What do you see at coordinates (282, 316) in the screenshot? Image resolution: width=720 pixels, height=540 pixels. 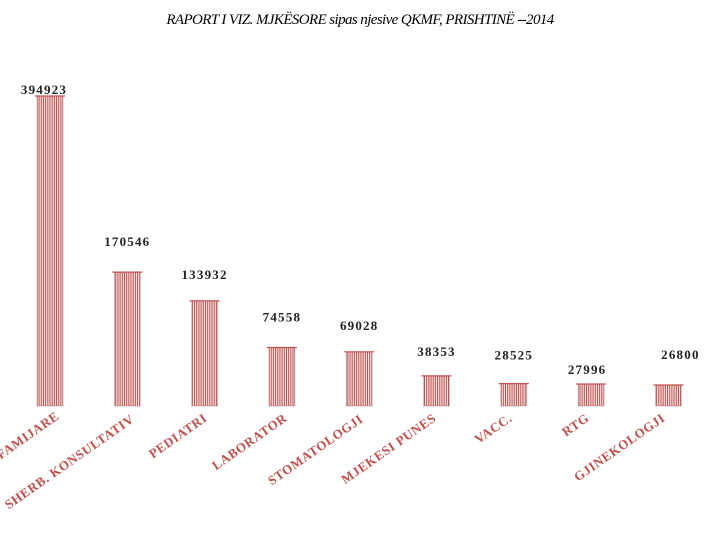 I see `value-label: 74558` at bounding box center [282, 316].